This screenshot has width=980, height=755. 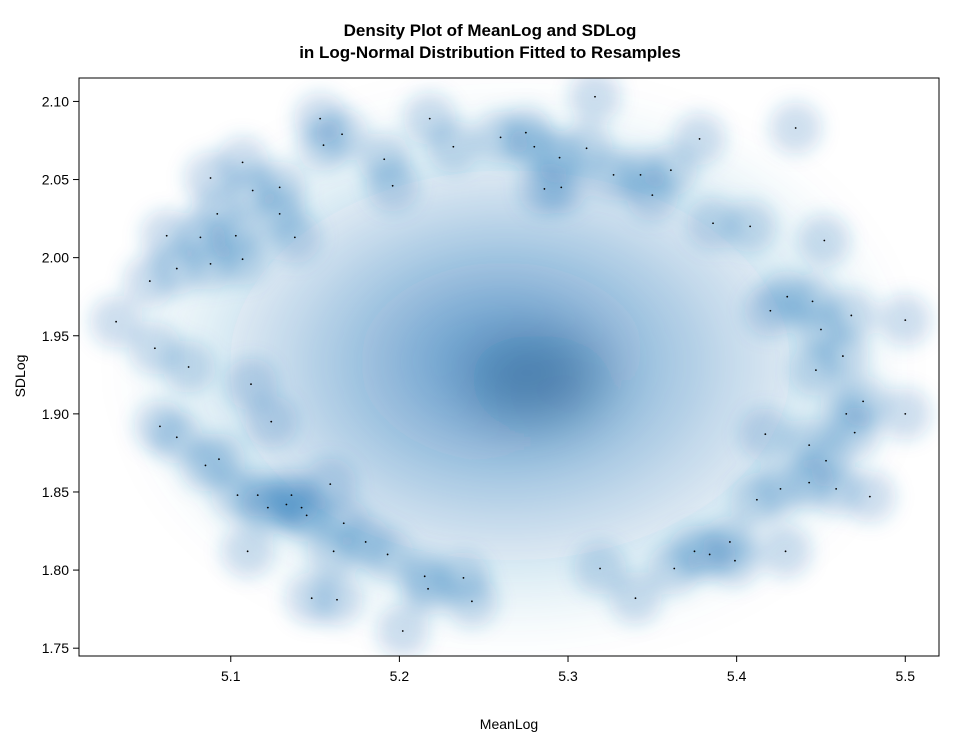 I want to click on x-tick-label-2: 5.3, so click(x=568, y=676).